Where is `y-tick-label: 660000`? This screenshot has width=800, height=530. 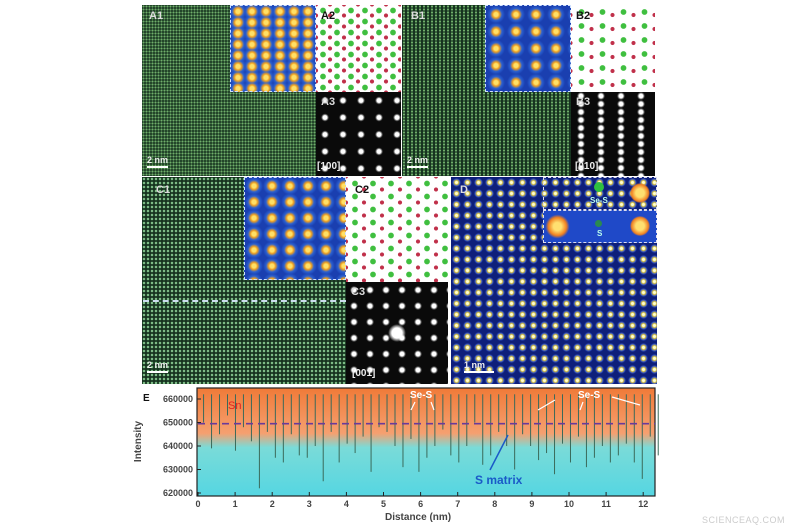
y-tick-label: 660000 is located at coordinates (178, 399).